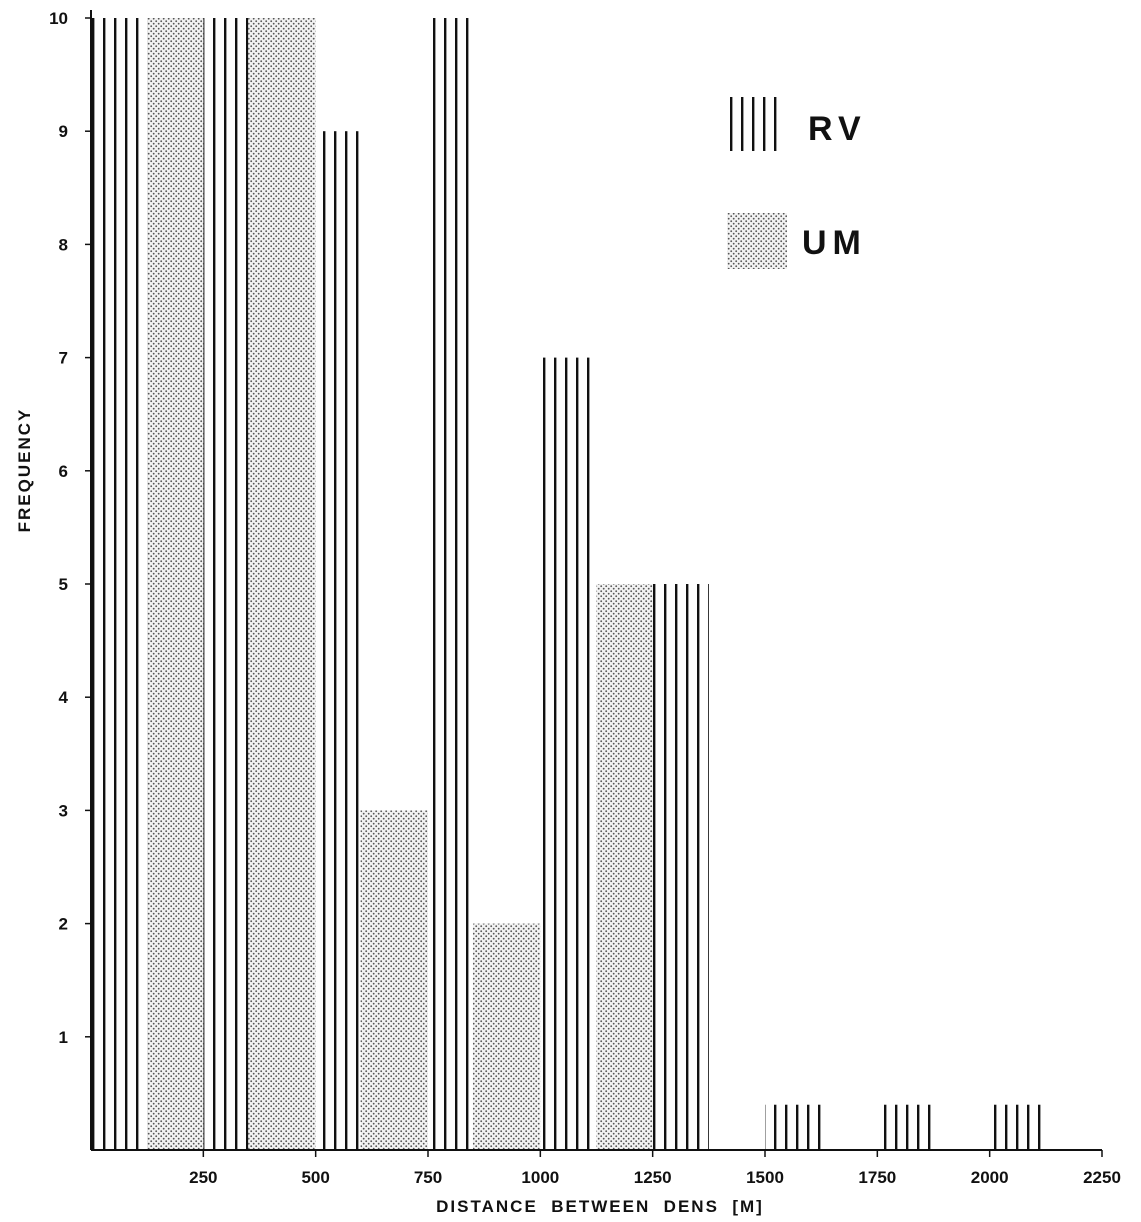 The height and width of the screenshot is (1222, 1141). I want to click on legend-swatch-um, so click(757, 241).